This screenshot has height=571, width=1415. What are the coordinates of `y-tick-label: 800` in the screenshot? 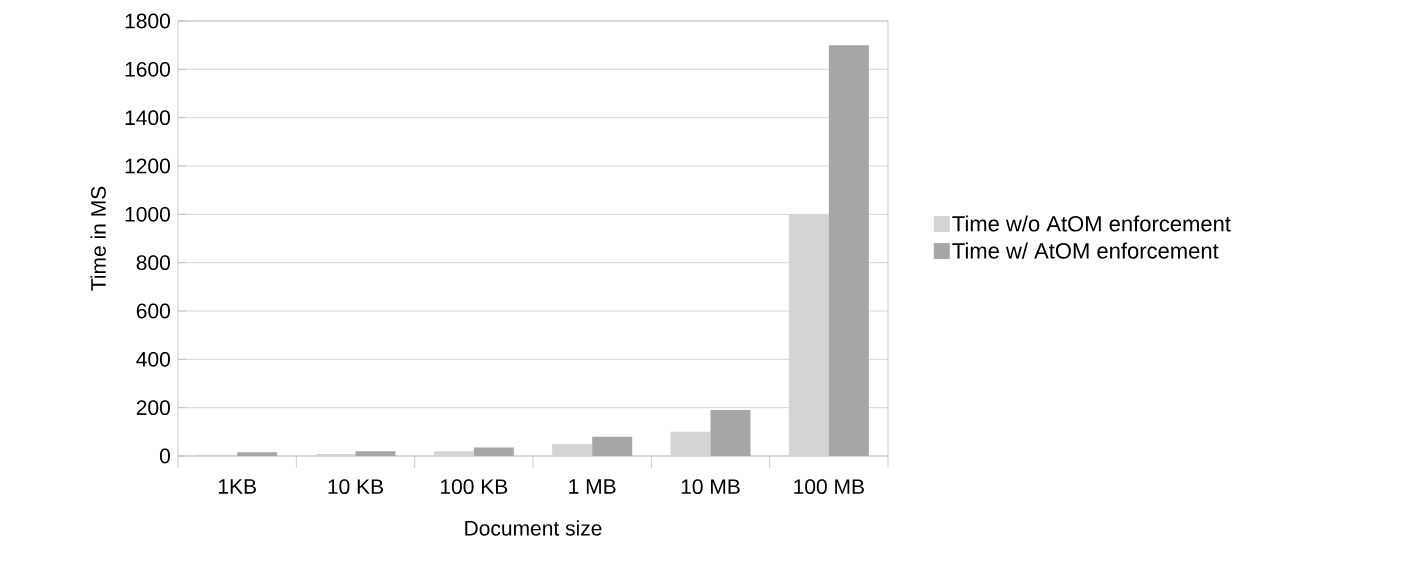 It's located at (153, 263).